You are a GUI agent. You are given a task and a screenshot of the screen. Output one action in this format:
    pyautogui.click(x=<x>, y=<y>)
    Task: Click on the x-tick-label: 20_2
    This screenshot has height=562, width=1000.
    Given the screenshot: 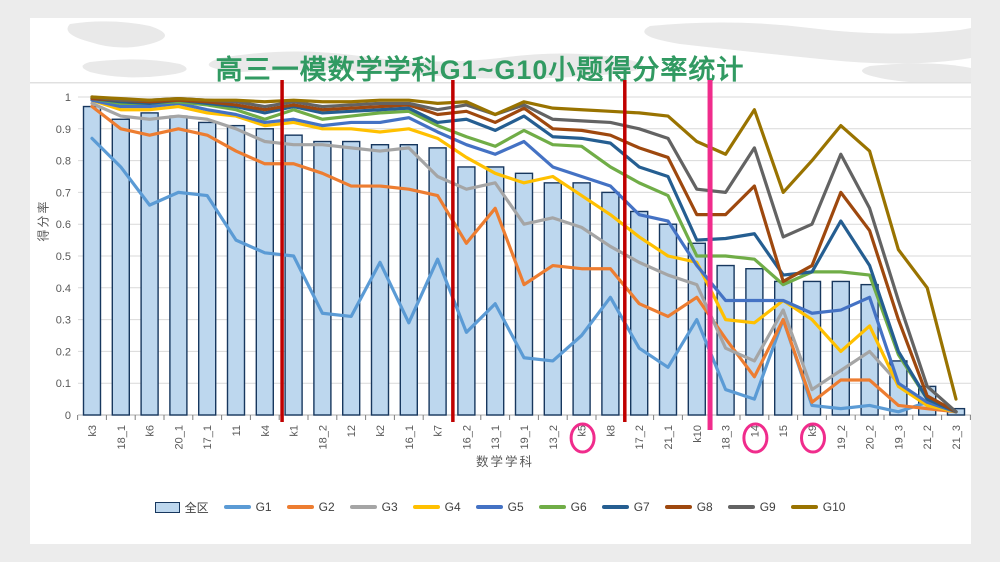 What is the action you would take?
    pyautogui.click(x=871, y=437)
    